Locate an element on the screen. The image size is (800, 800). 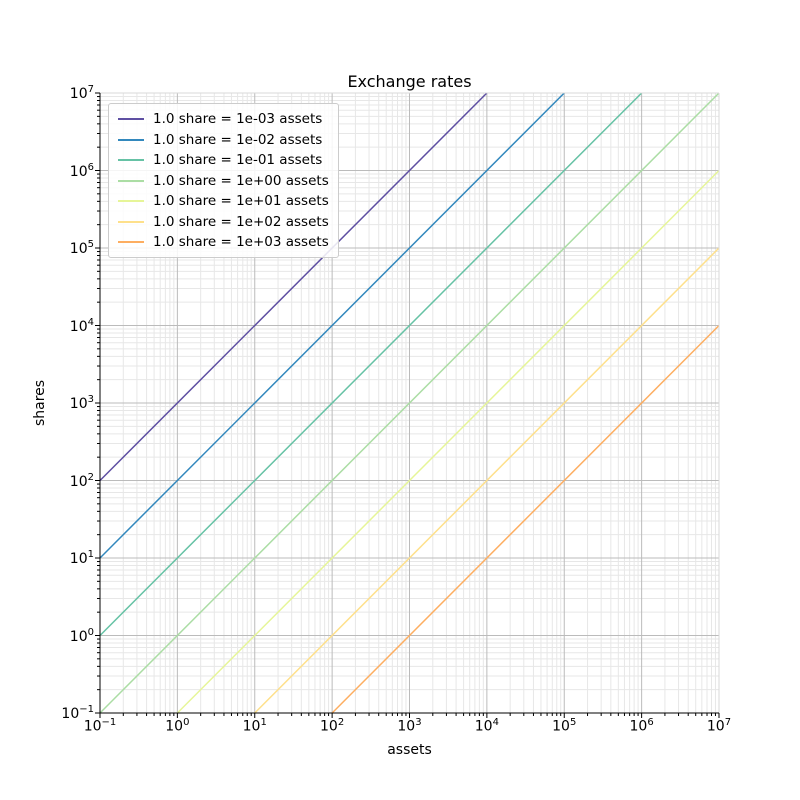
legend-item: 1.0 share = 1e+03 assets is located at coordinates (223, 242).